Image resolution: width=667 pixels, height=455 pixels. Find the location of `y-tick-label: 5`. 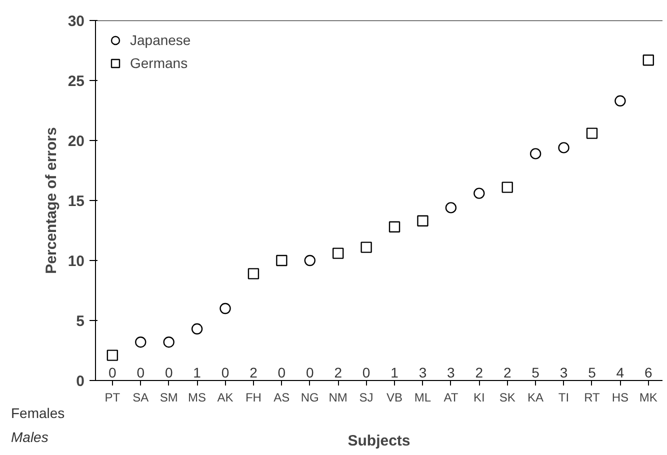

y-tick-label: 5 is located at coordinates (80, 321).